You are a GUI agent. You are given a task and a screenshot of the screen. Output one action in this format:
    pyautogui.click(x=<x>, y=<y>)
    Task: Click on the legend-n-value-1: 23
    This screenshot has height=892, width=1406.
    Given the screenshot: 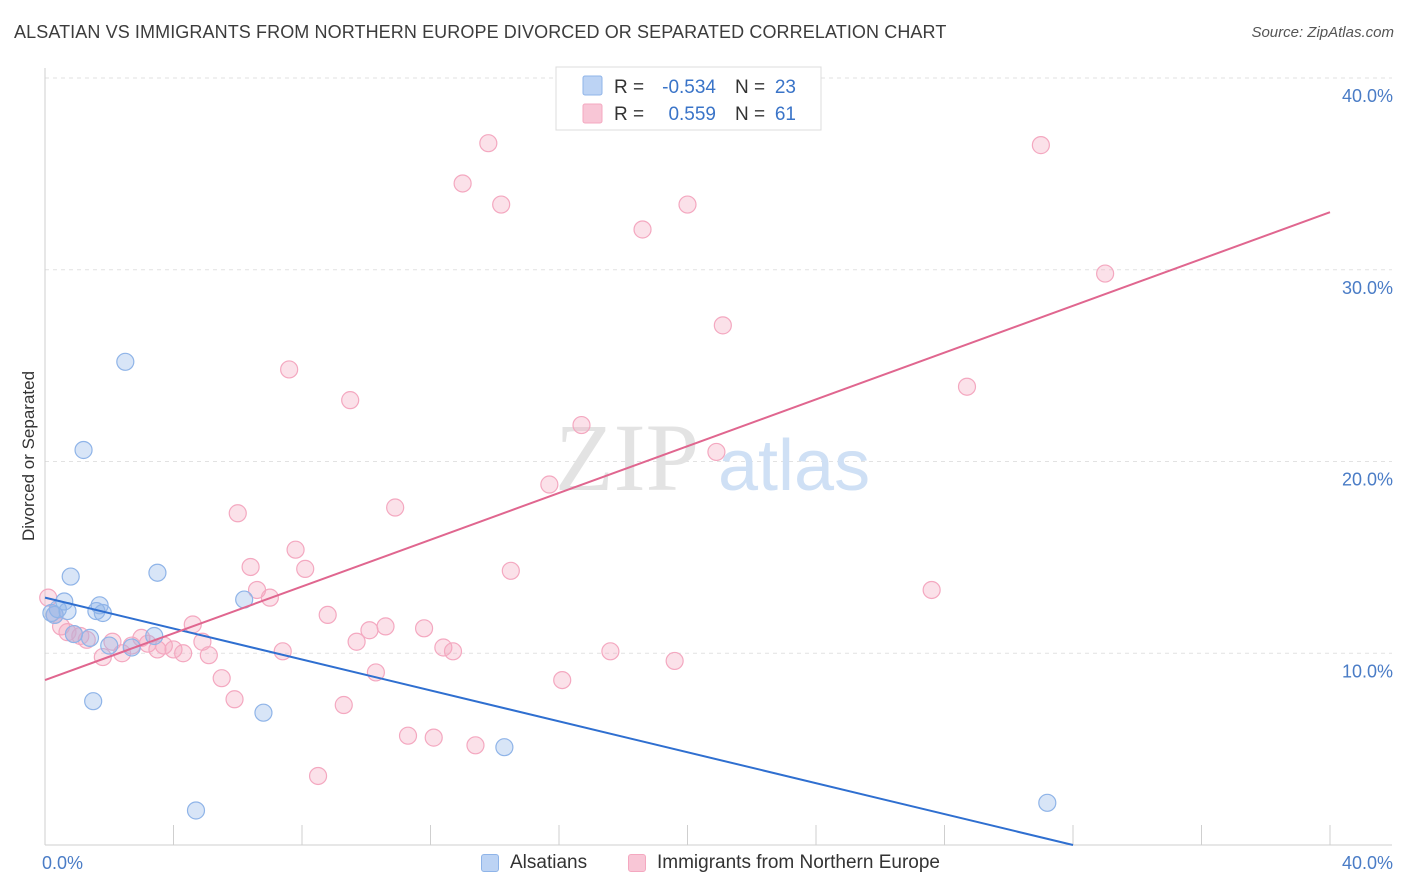 What is the action you would take?
    pyautogui.click(x=785, y=87)
    